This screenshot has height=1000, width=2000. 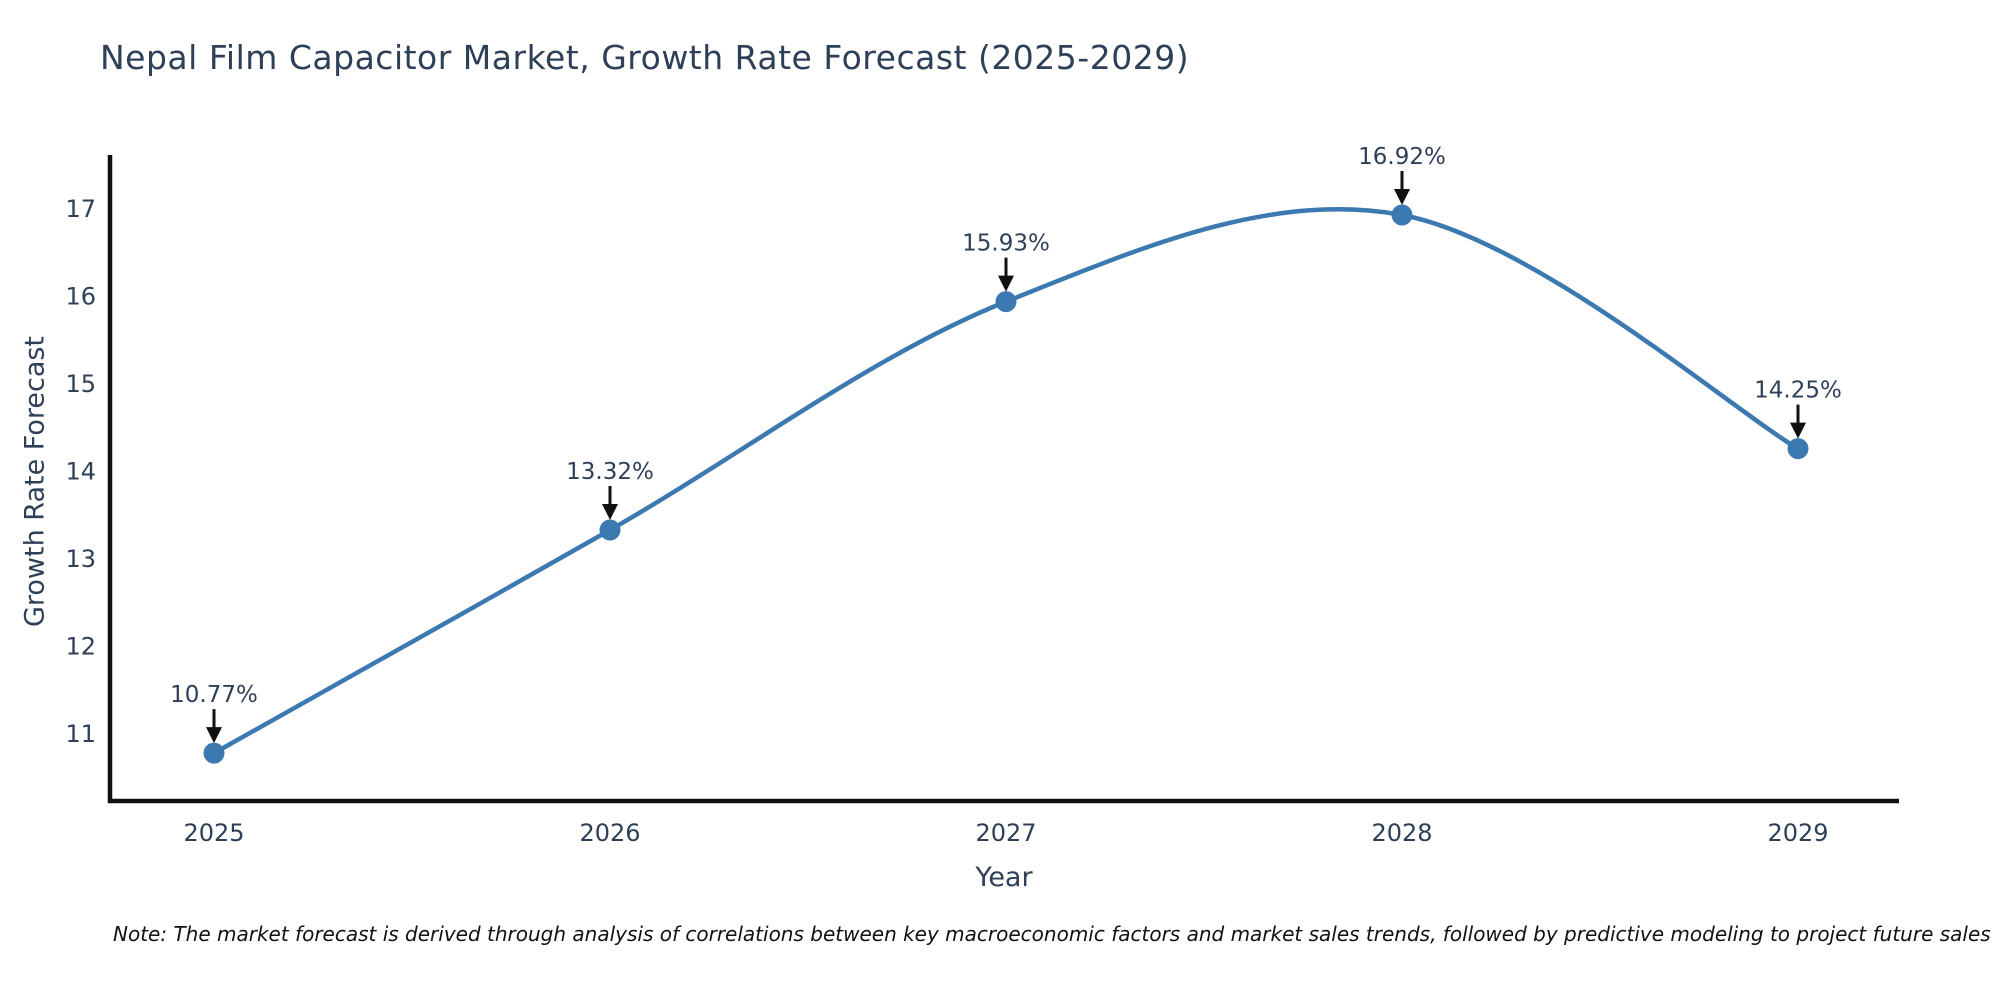 What do you see at coordinates (1006, 244) in the screenshot?
I see `data-label: 15.93%` at bounding box center [1006, 244].